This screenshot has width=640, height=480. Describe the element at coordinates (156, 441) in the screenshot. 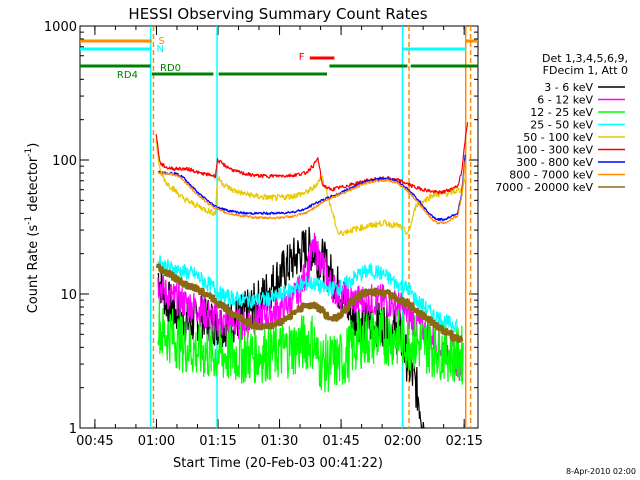

I see `x-tick-label: 01:00` at that location.